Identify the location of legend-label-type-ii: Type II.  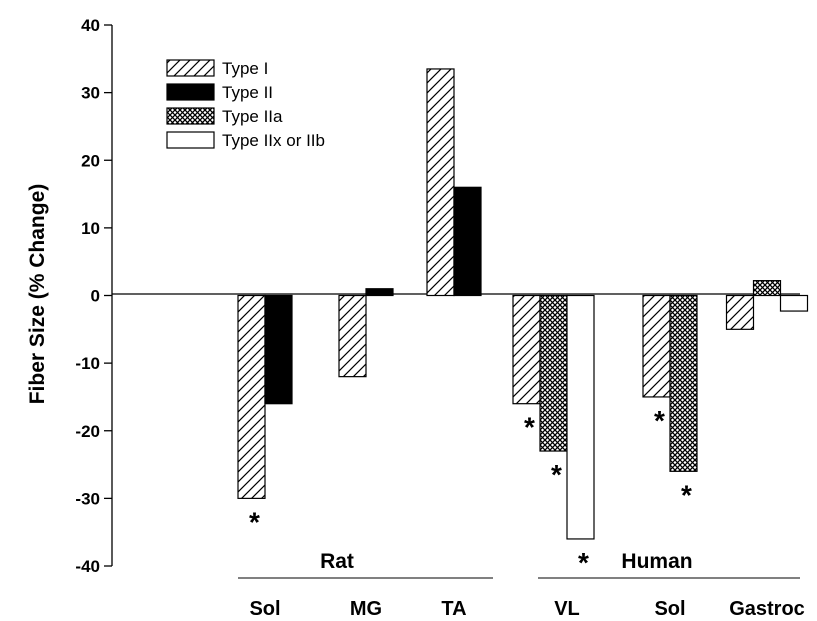
(247, 92).